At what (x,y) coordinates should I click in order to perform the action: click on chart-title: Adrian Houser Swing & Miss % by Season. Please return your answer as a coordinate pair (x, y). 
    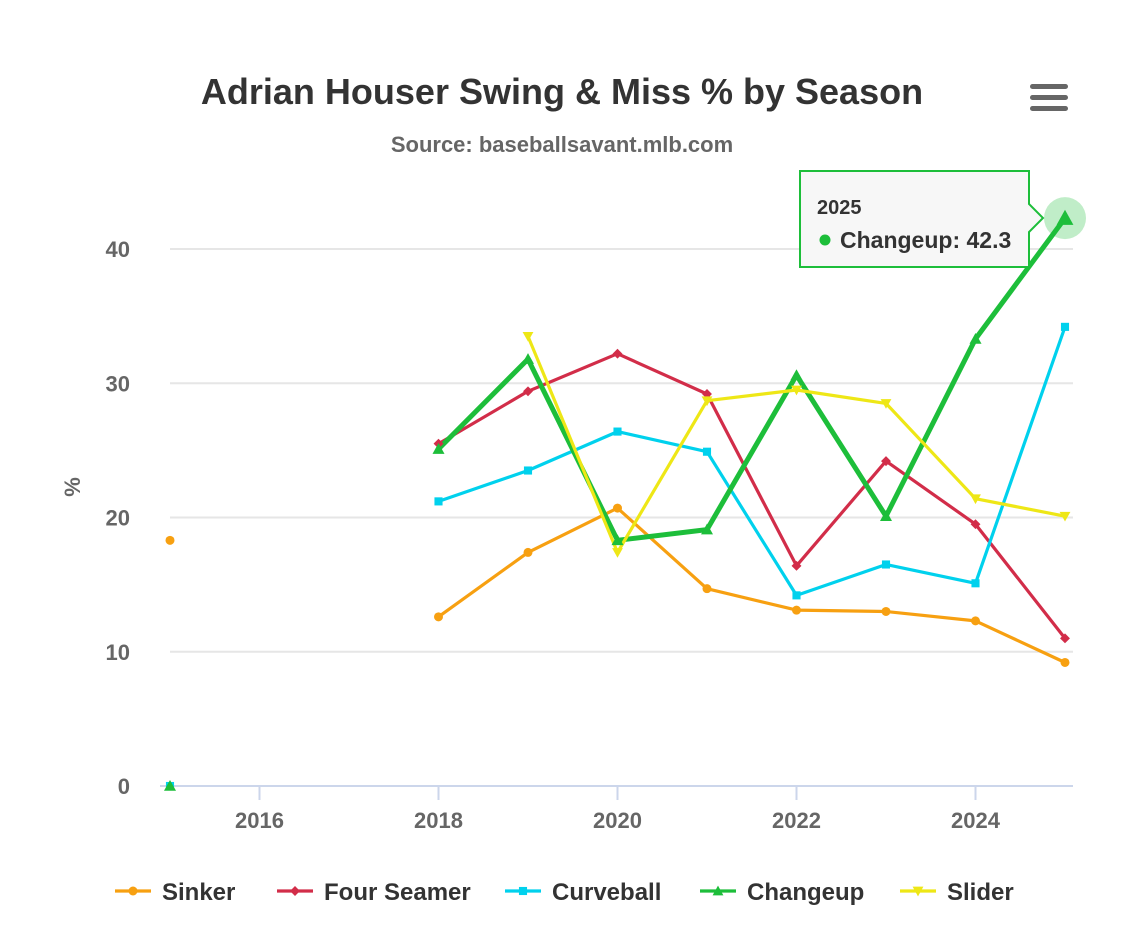
    Looking at the image, I should click on (562, 91).